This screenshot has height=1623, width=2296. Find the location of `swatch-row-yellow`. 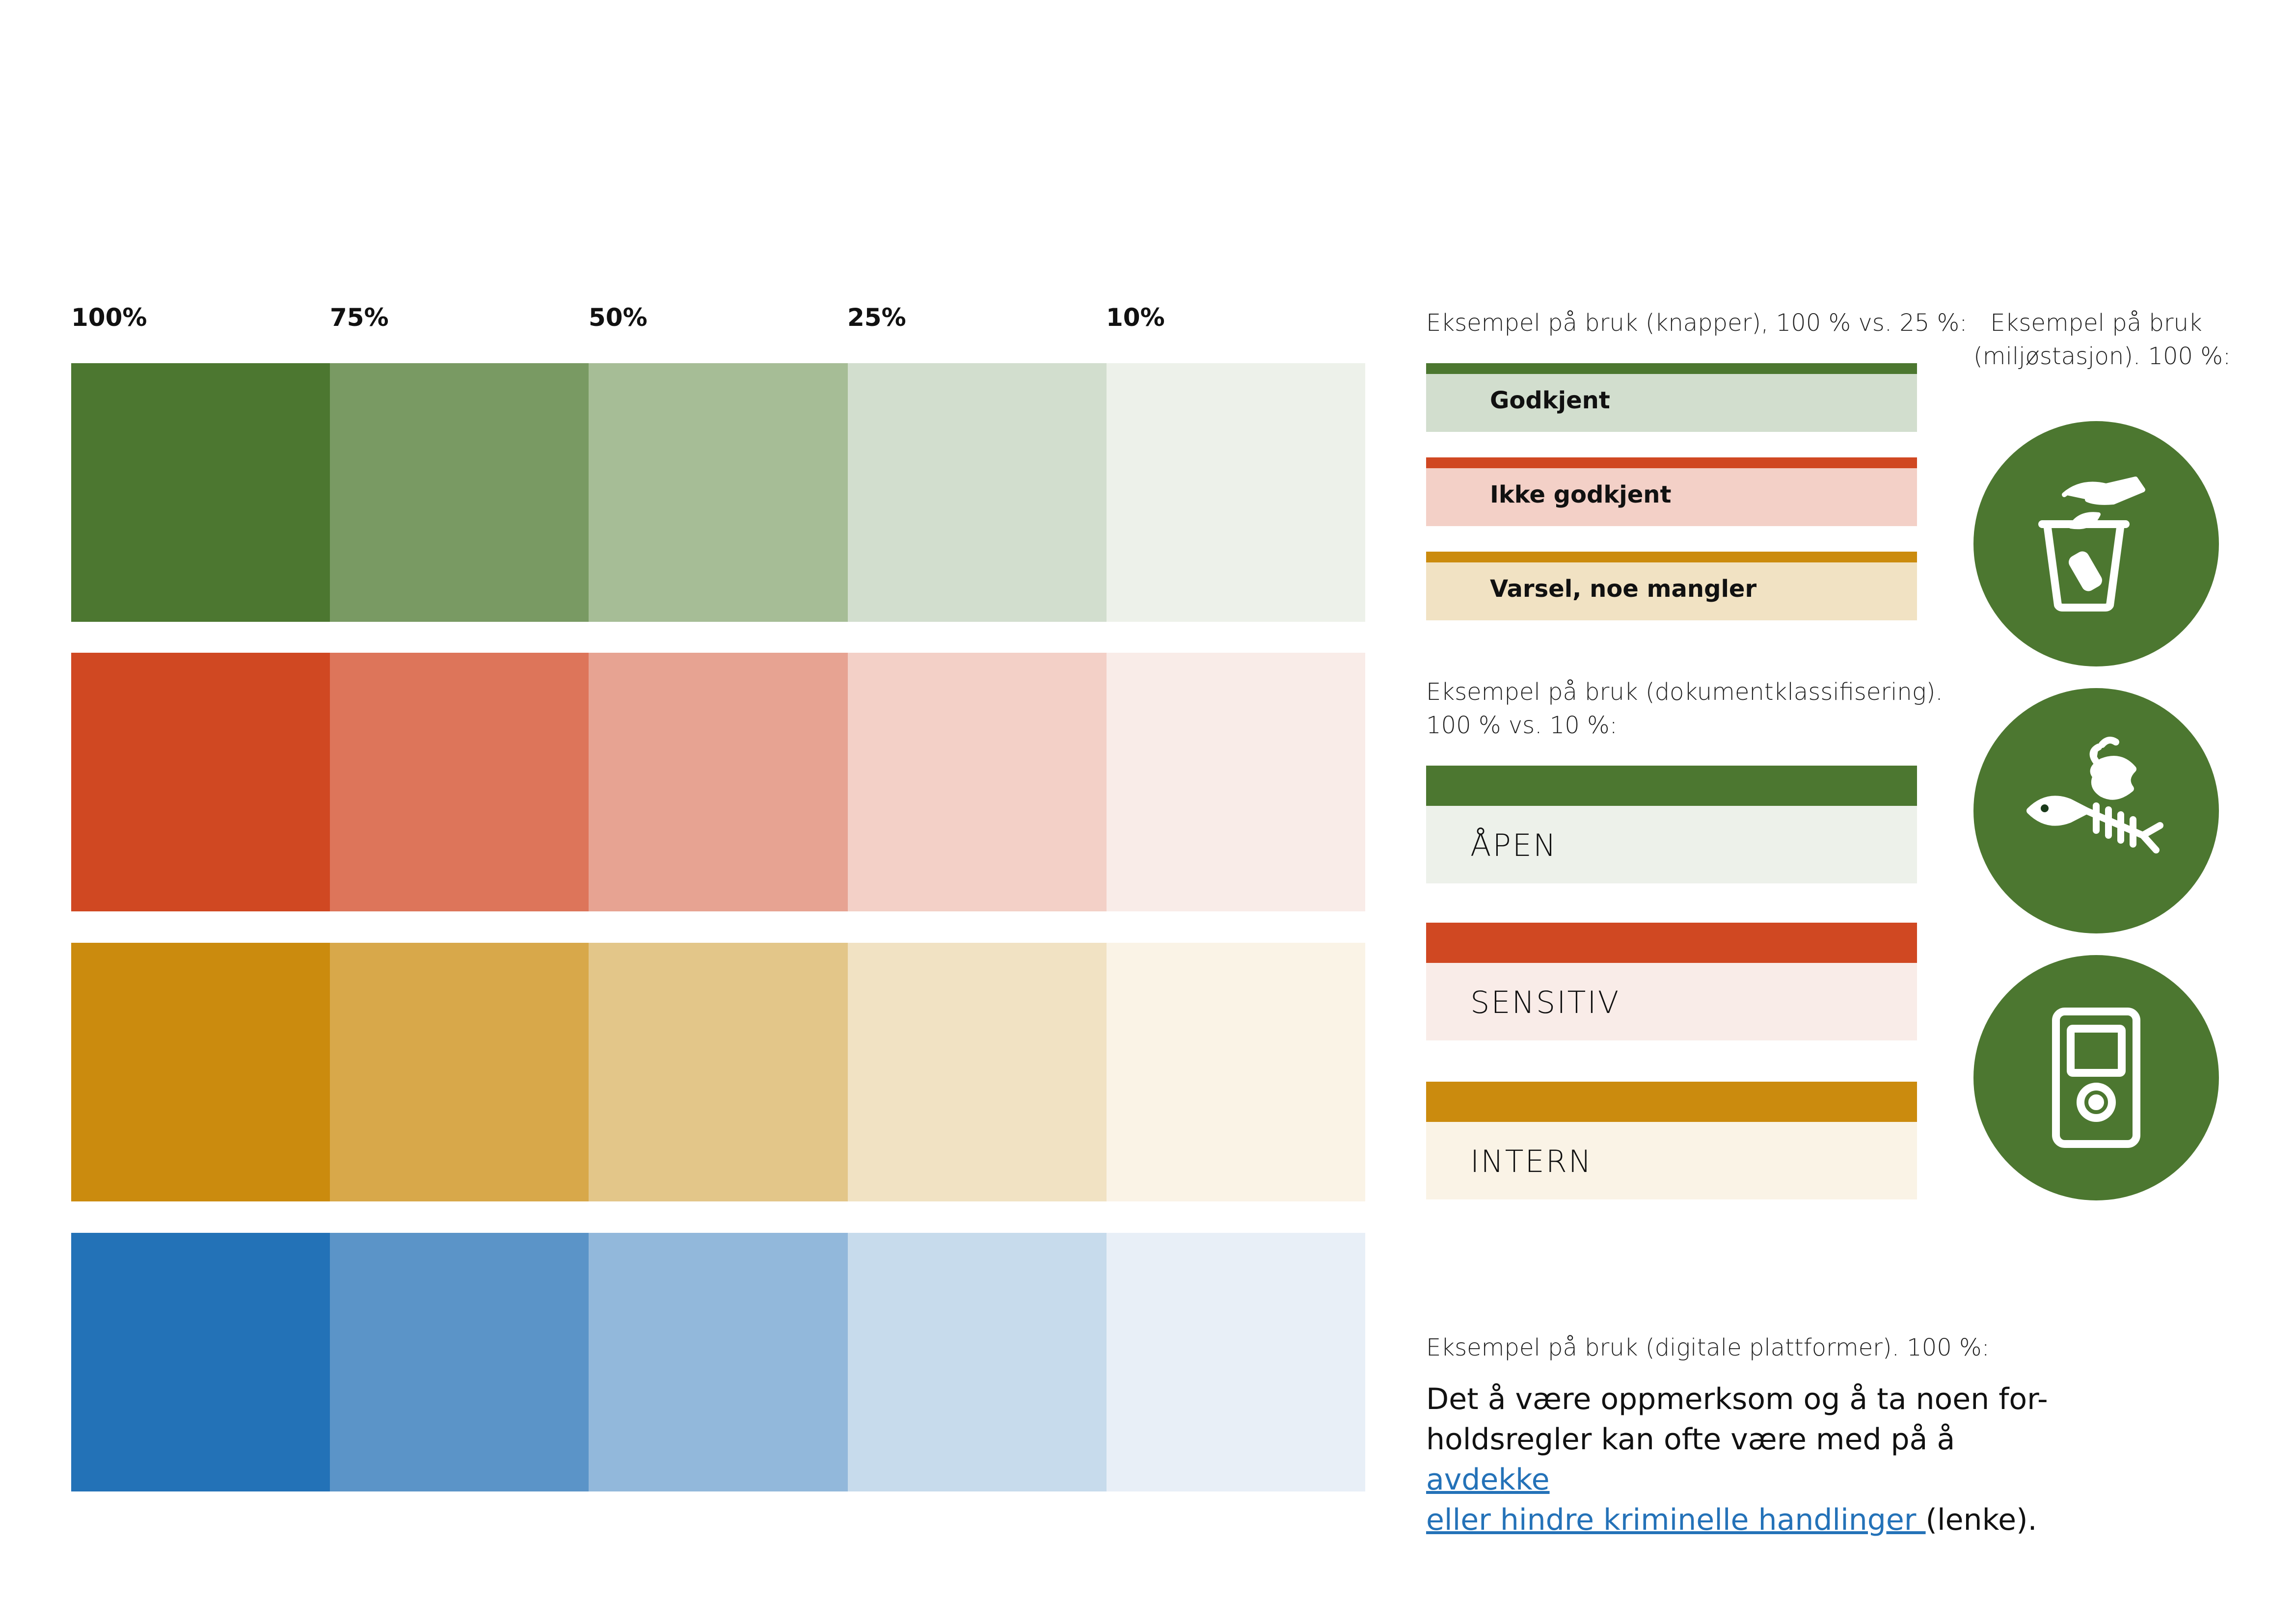

swatch-row-yellow is located at coordinates (718, 1072).